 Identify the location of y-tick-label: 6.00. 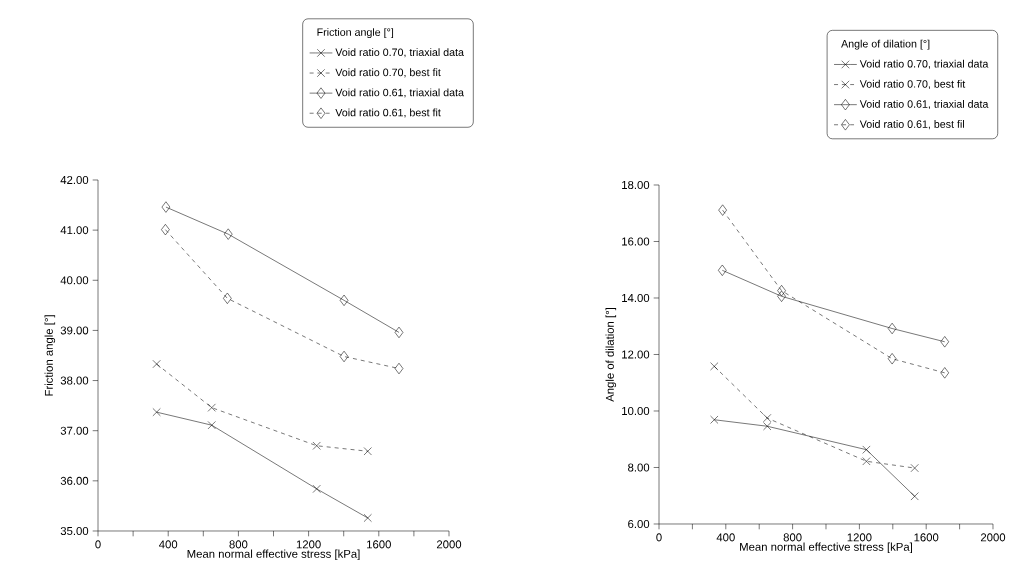
(639, 523).